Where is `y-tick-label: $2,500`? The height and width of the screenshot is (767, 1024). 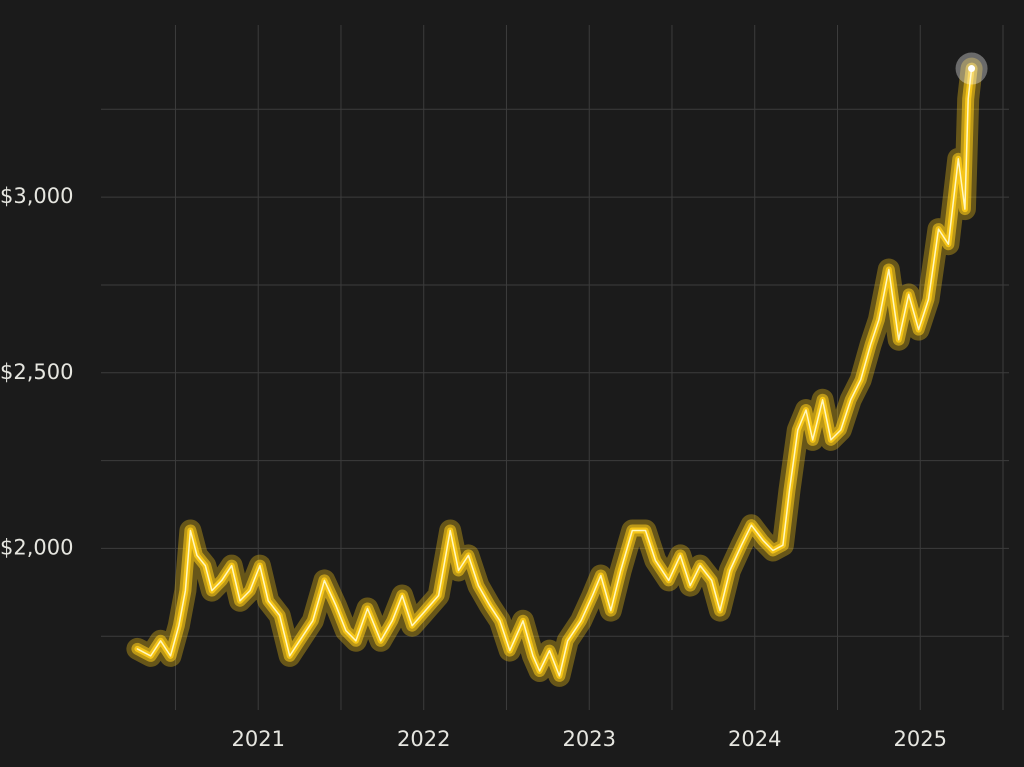 y-tick-label: $2,500 is located at coordinates (36, 372).